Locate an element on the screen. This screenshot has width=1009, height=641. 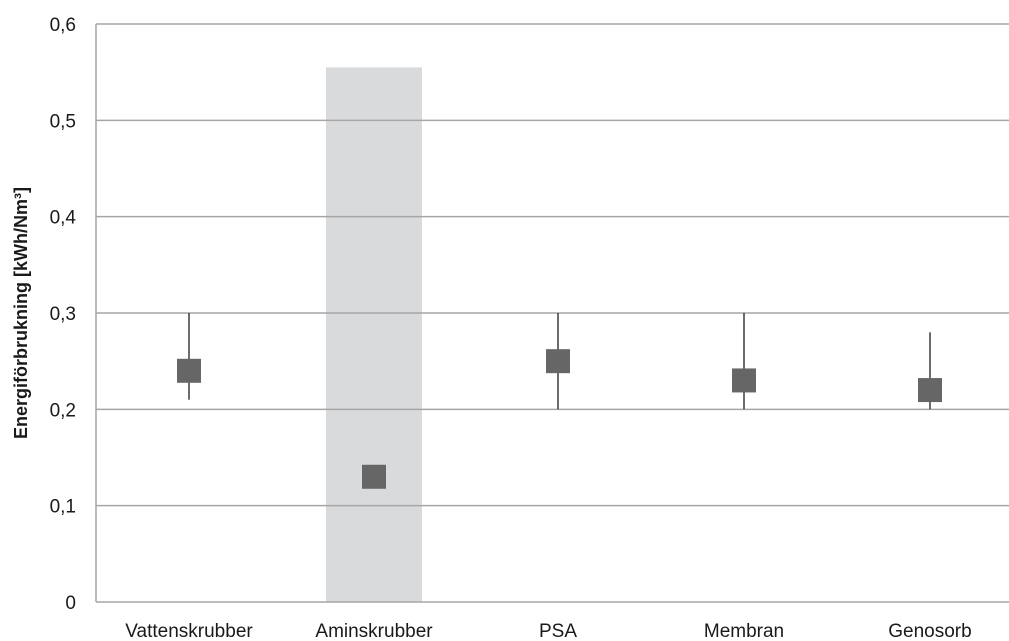
y-tick-label: 0 is located at coordinates (70, 603).